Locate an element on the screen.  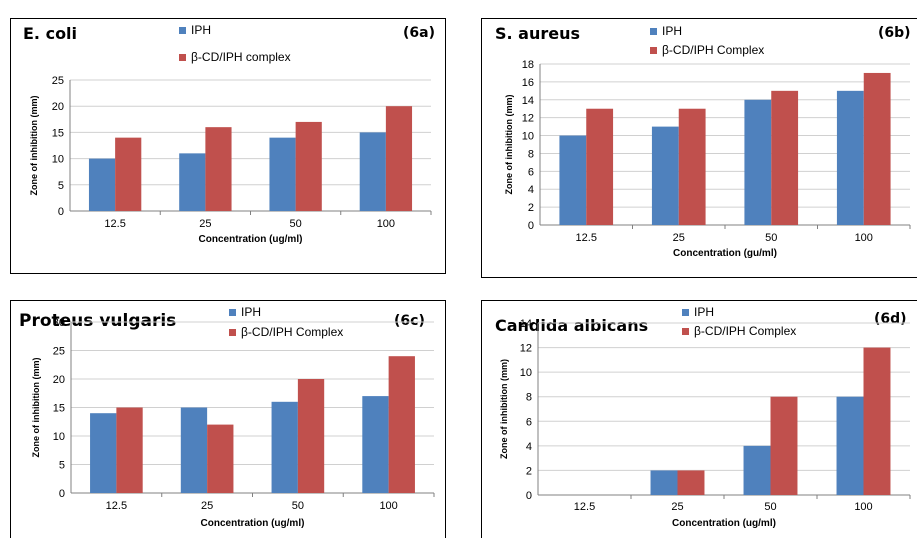
y-tick-label: 16 is located at coordinates (528, 83).